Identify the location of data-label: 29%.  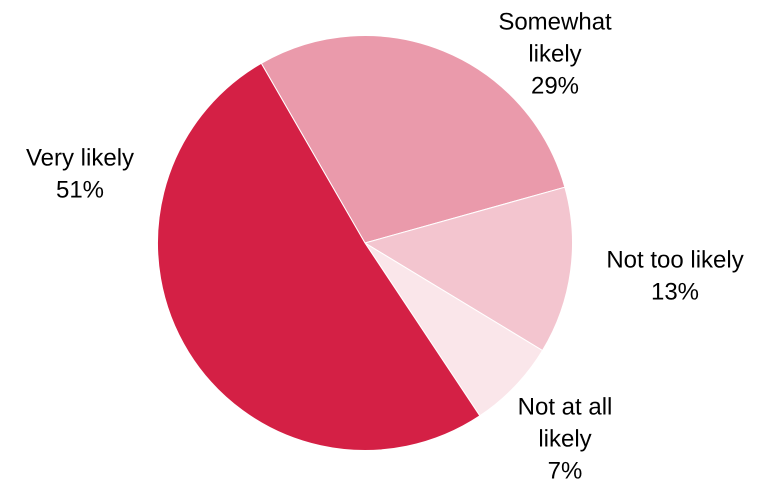
(555, 86).